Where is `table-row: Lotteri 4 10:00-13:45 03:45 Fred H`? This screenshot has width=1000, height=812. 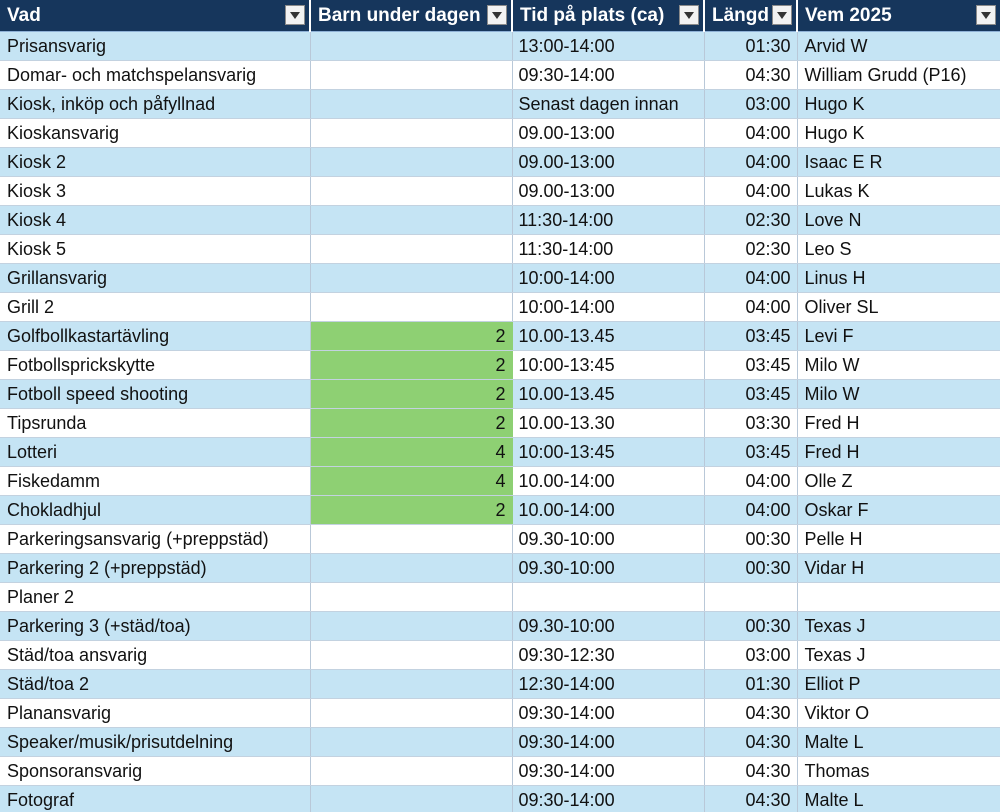
table-row: Lotteri 4 10:00-13:45 03:45 Fred H is located at coordinates (500, 452).